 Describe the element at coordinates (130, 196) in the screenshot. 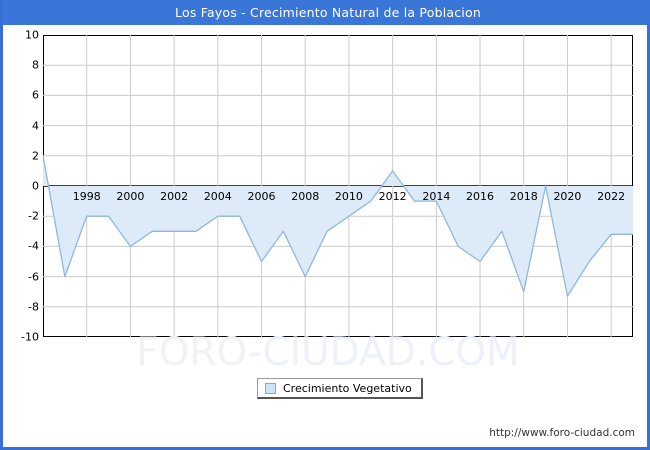

I see `x-tick-label: 2000` at that location.